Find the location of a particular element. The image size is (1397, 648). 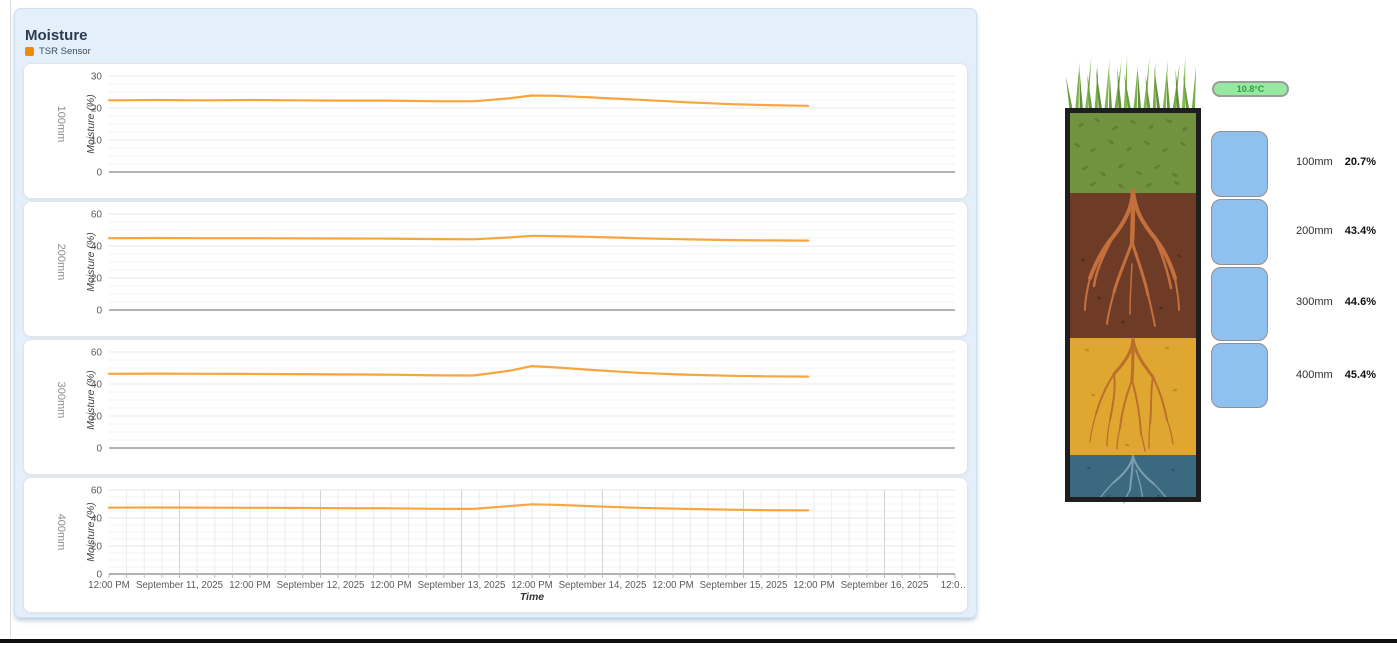

moisture-chart-card-200mm: 0 20 40 60 200mm Moisture (%) is located at coordinates (495, 269).